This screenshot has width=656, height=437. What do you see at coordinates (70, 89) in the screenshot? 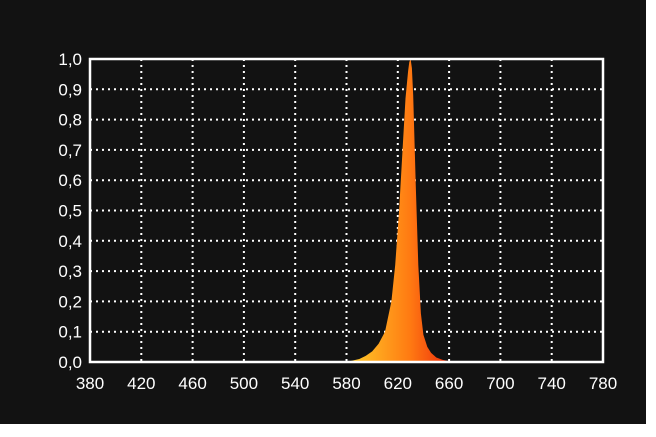
I see `y-tick-label: 0,9` at bounding box center [70, 89].